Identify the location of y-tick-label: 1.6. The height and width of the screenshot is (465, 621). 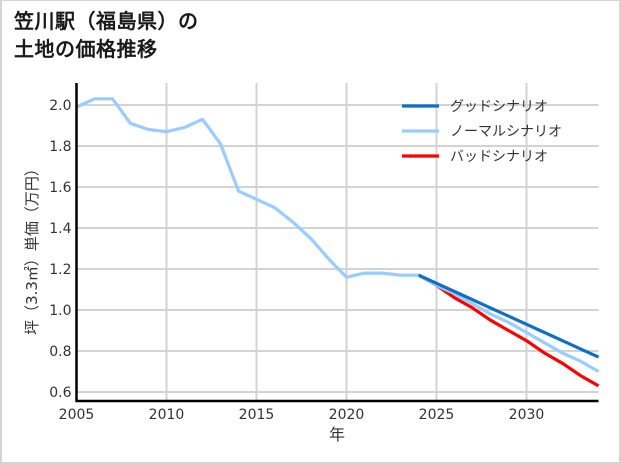
(60, 188).